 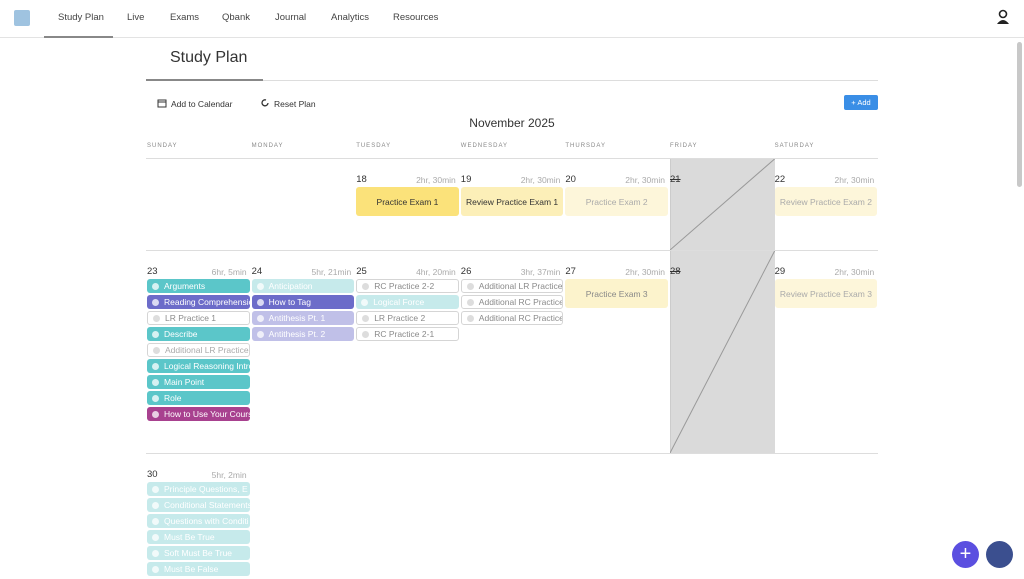 I want to click on nav-item: Live, so click(x=136, y=17).